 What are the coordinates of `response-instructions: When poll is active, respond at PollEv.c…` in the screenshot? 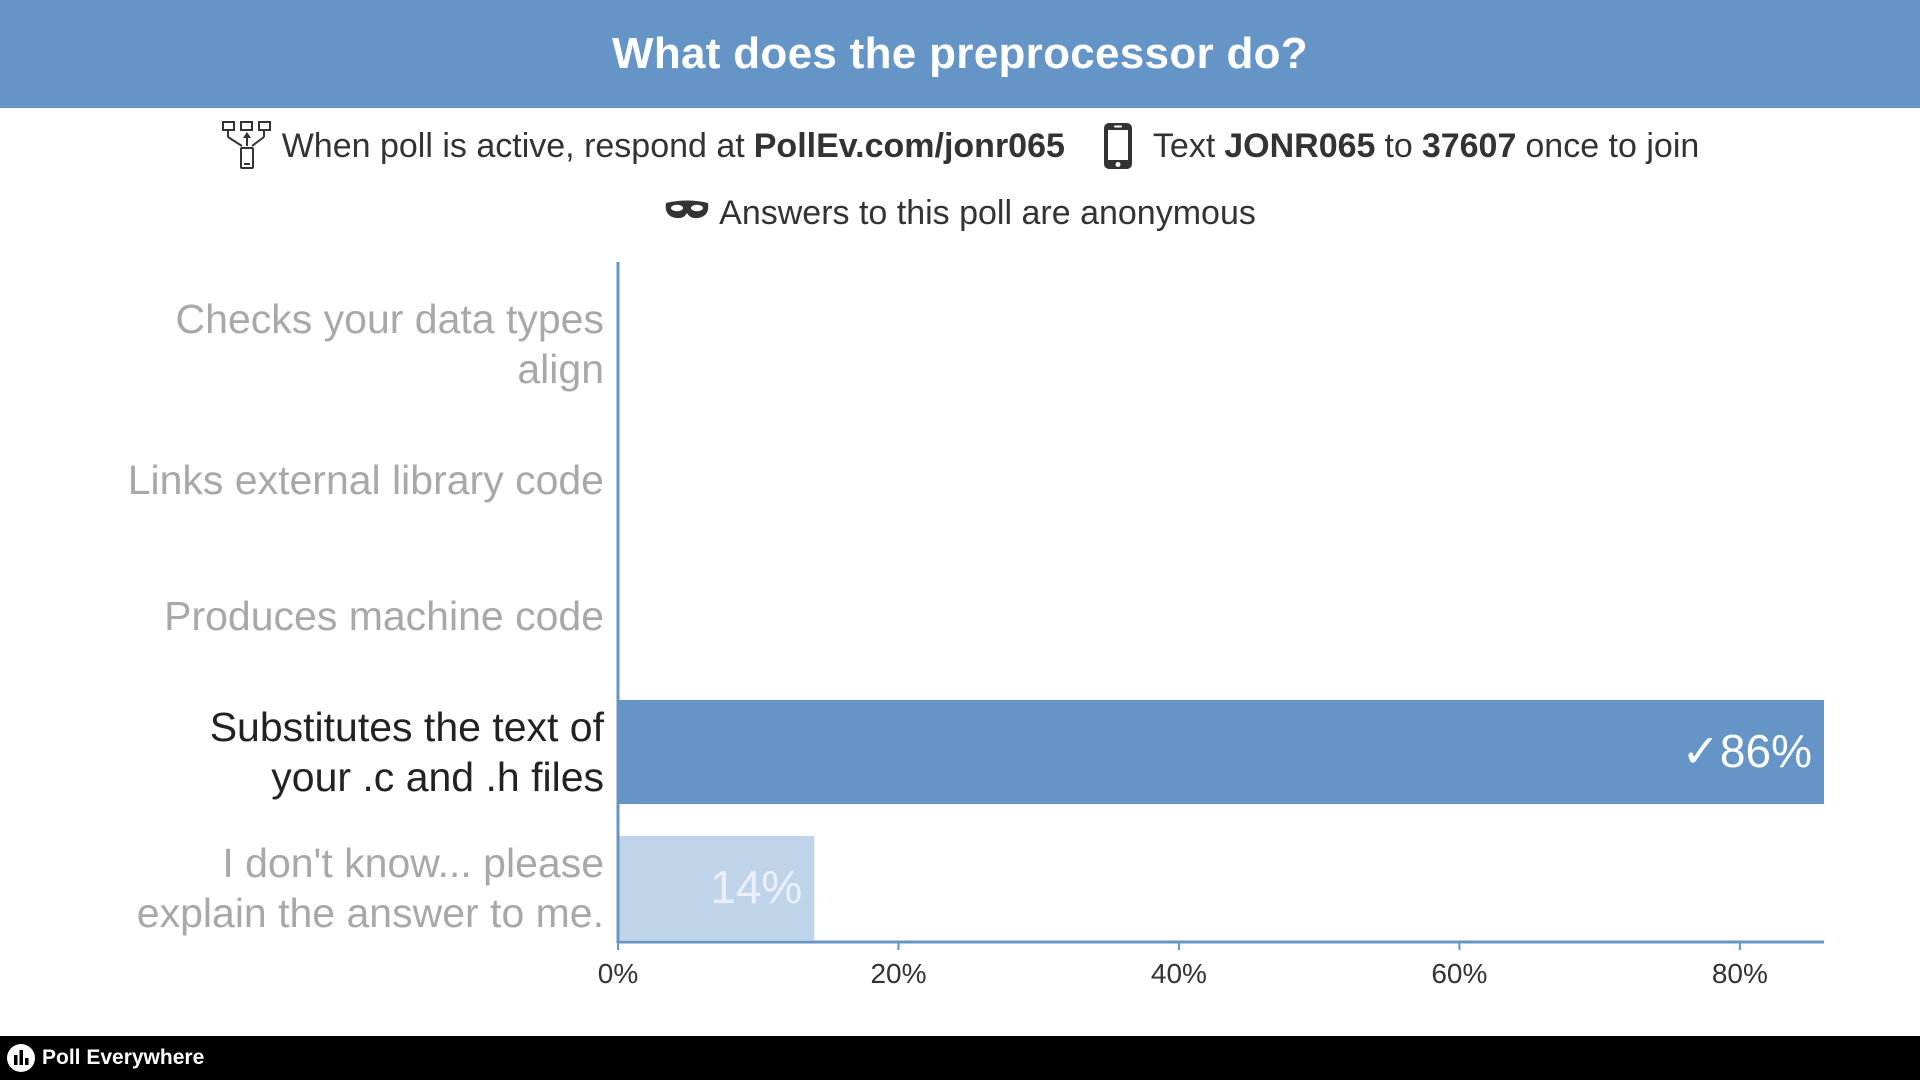 It's located at (960, 146).